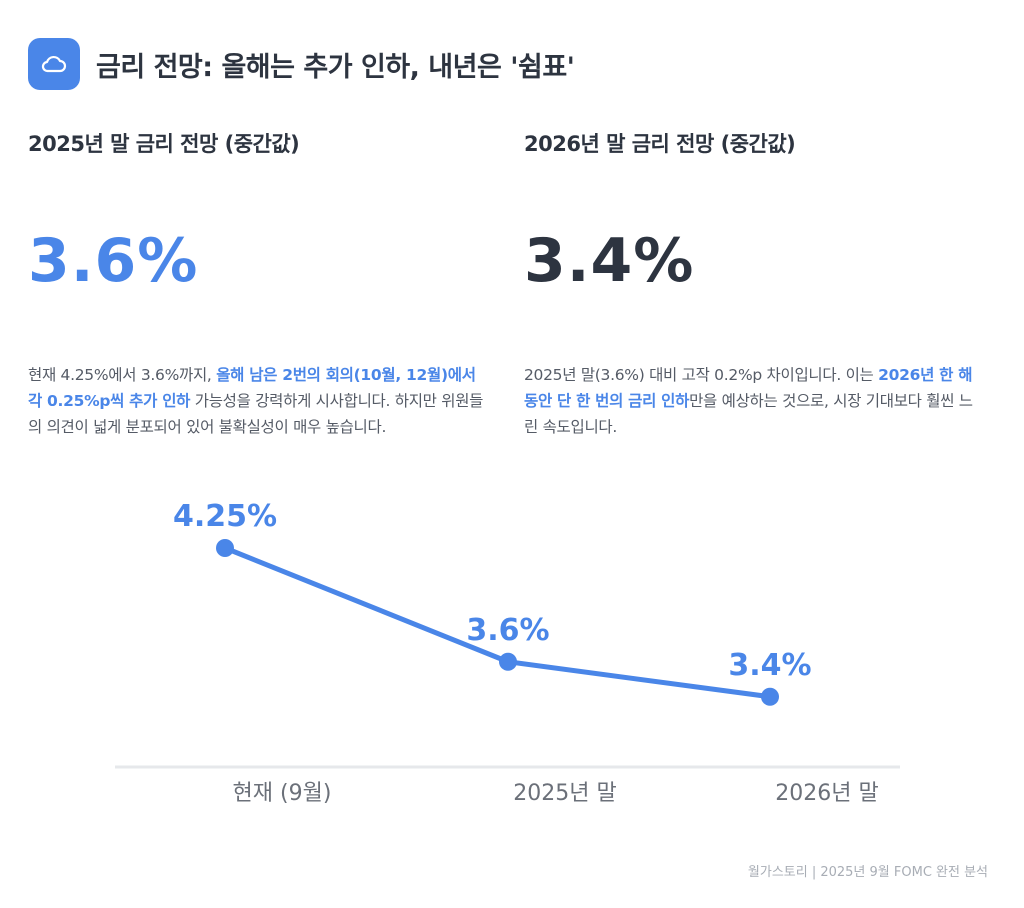  Describe the element at coordinates (867, 872) in the screenshot. I see `footer: 월가스토리 | 2025년 9월 FOMC 완전 분석` at that location.